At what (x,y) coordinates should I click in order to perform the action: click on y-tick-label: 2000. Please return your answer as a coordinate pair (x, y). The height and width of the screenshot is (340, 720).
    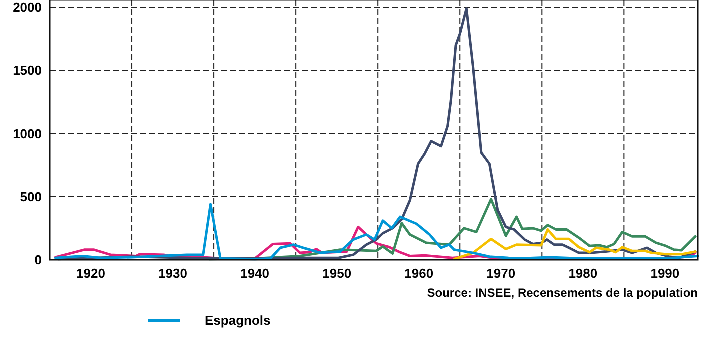
    Looking at the image, I should click on (27, 8).